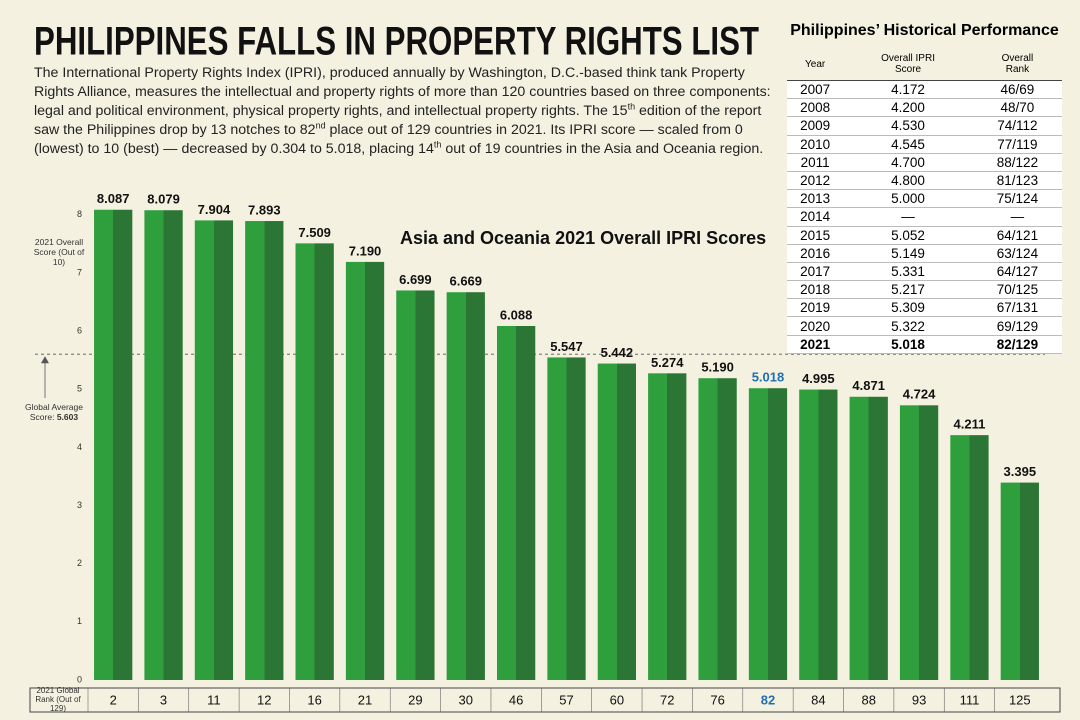  What do you see at coordinates (908, 181) in the screenshot?
I see `table-cell: 4.800` at bounding box center [908, 181].